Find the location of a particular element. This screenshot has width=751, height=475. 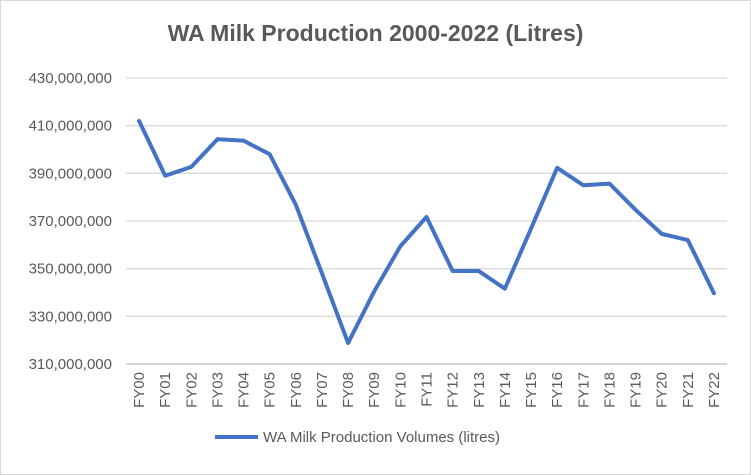

x-tick-label: FY13 is located at coordinates (479, 390).